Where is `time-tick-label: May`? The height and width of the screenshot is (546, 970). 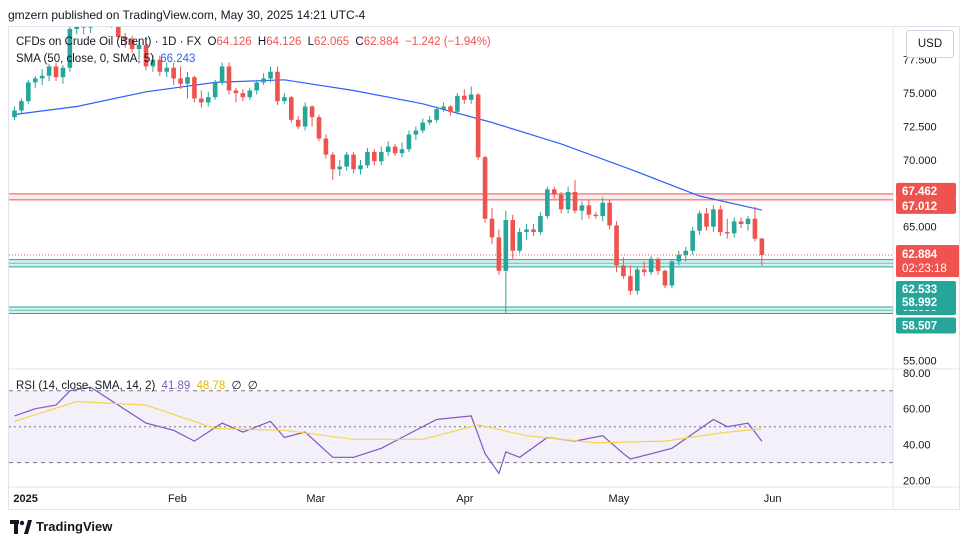 time-tick-label: May is located at coordinates (619, 499).